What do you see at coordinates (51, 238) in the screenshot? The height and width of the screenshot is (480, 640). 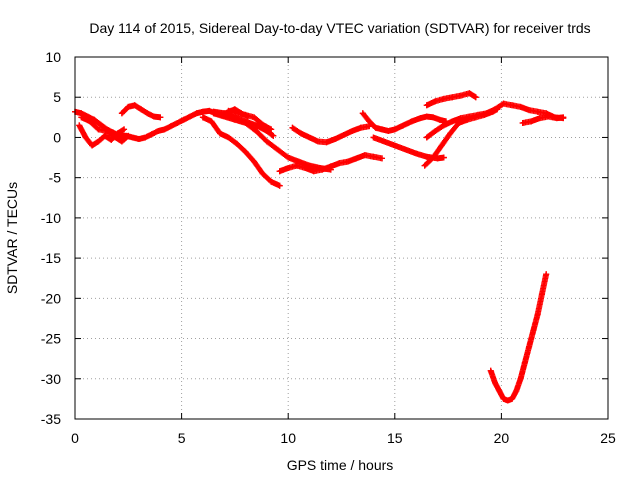 I see `y-tick-labels: 10 5 0 -5 -10 -15 -20 -25 -30 -35` at bounding box center [51, 238].